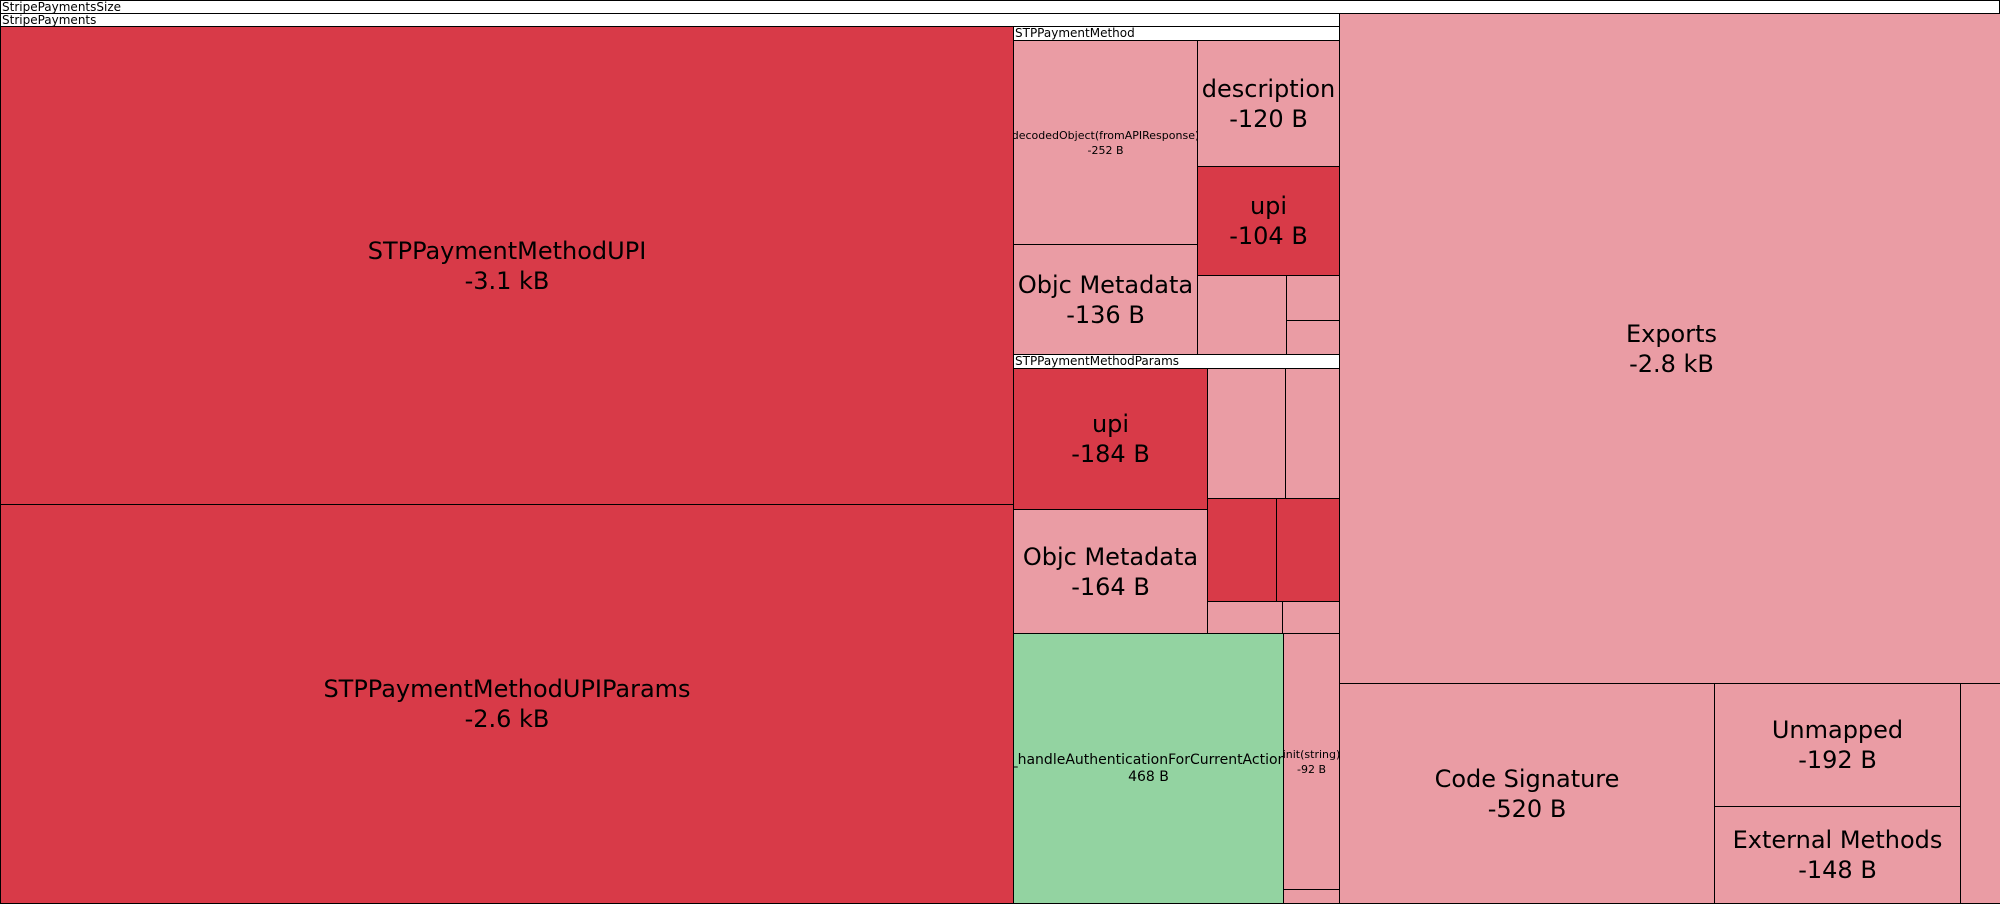  What do you see at coordinates (670, 20) in the screenshot?
I see `header-stripepayments: StripePayments` at bounding box center [670, 20].